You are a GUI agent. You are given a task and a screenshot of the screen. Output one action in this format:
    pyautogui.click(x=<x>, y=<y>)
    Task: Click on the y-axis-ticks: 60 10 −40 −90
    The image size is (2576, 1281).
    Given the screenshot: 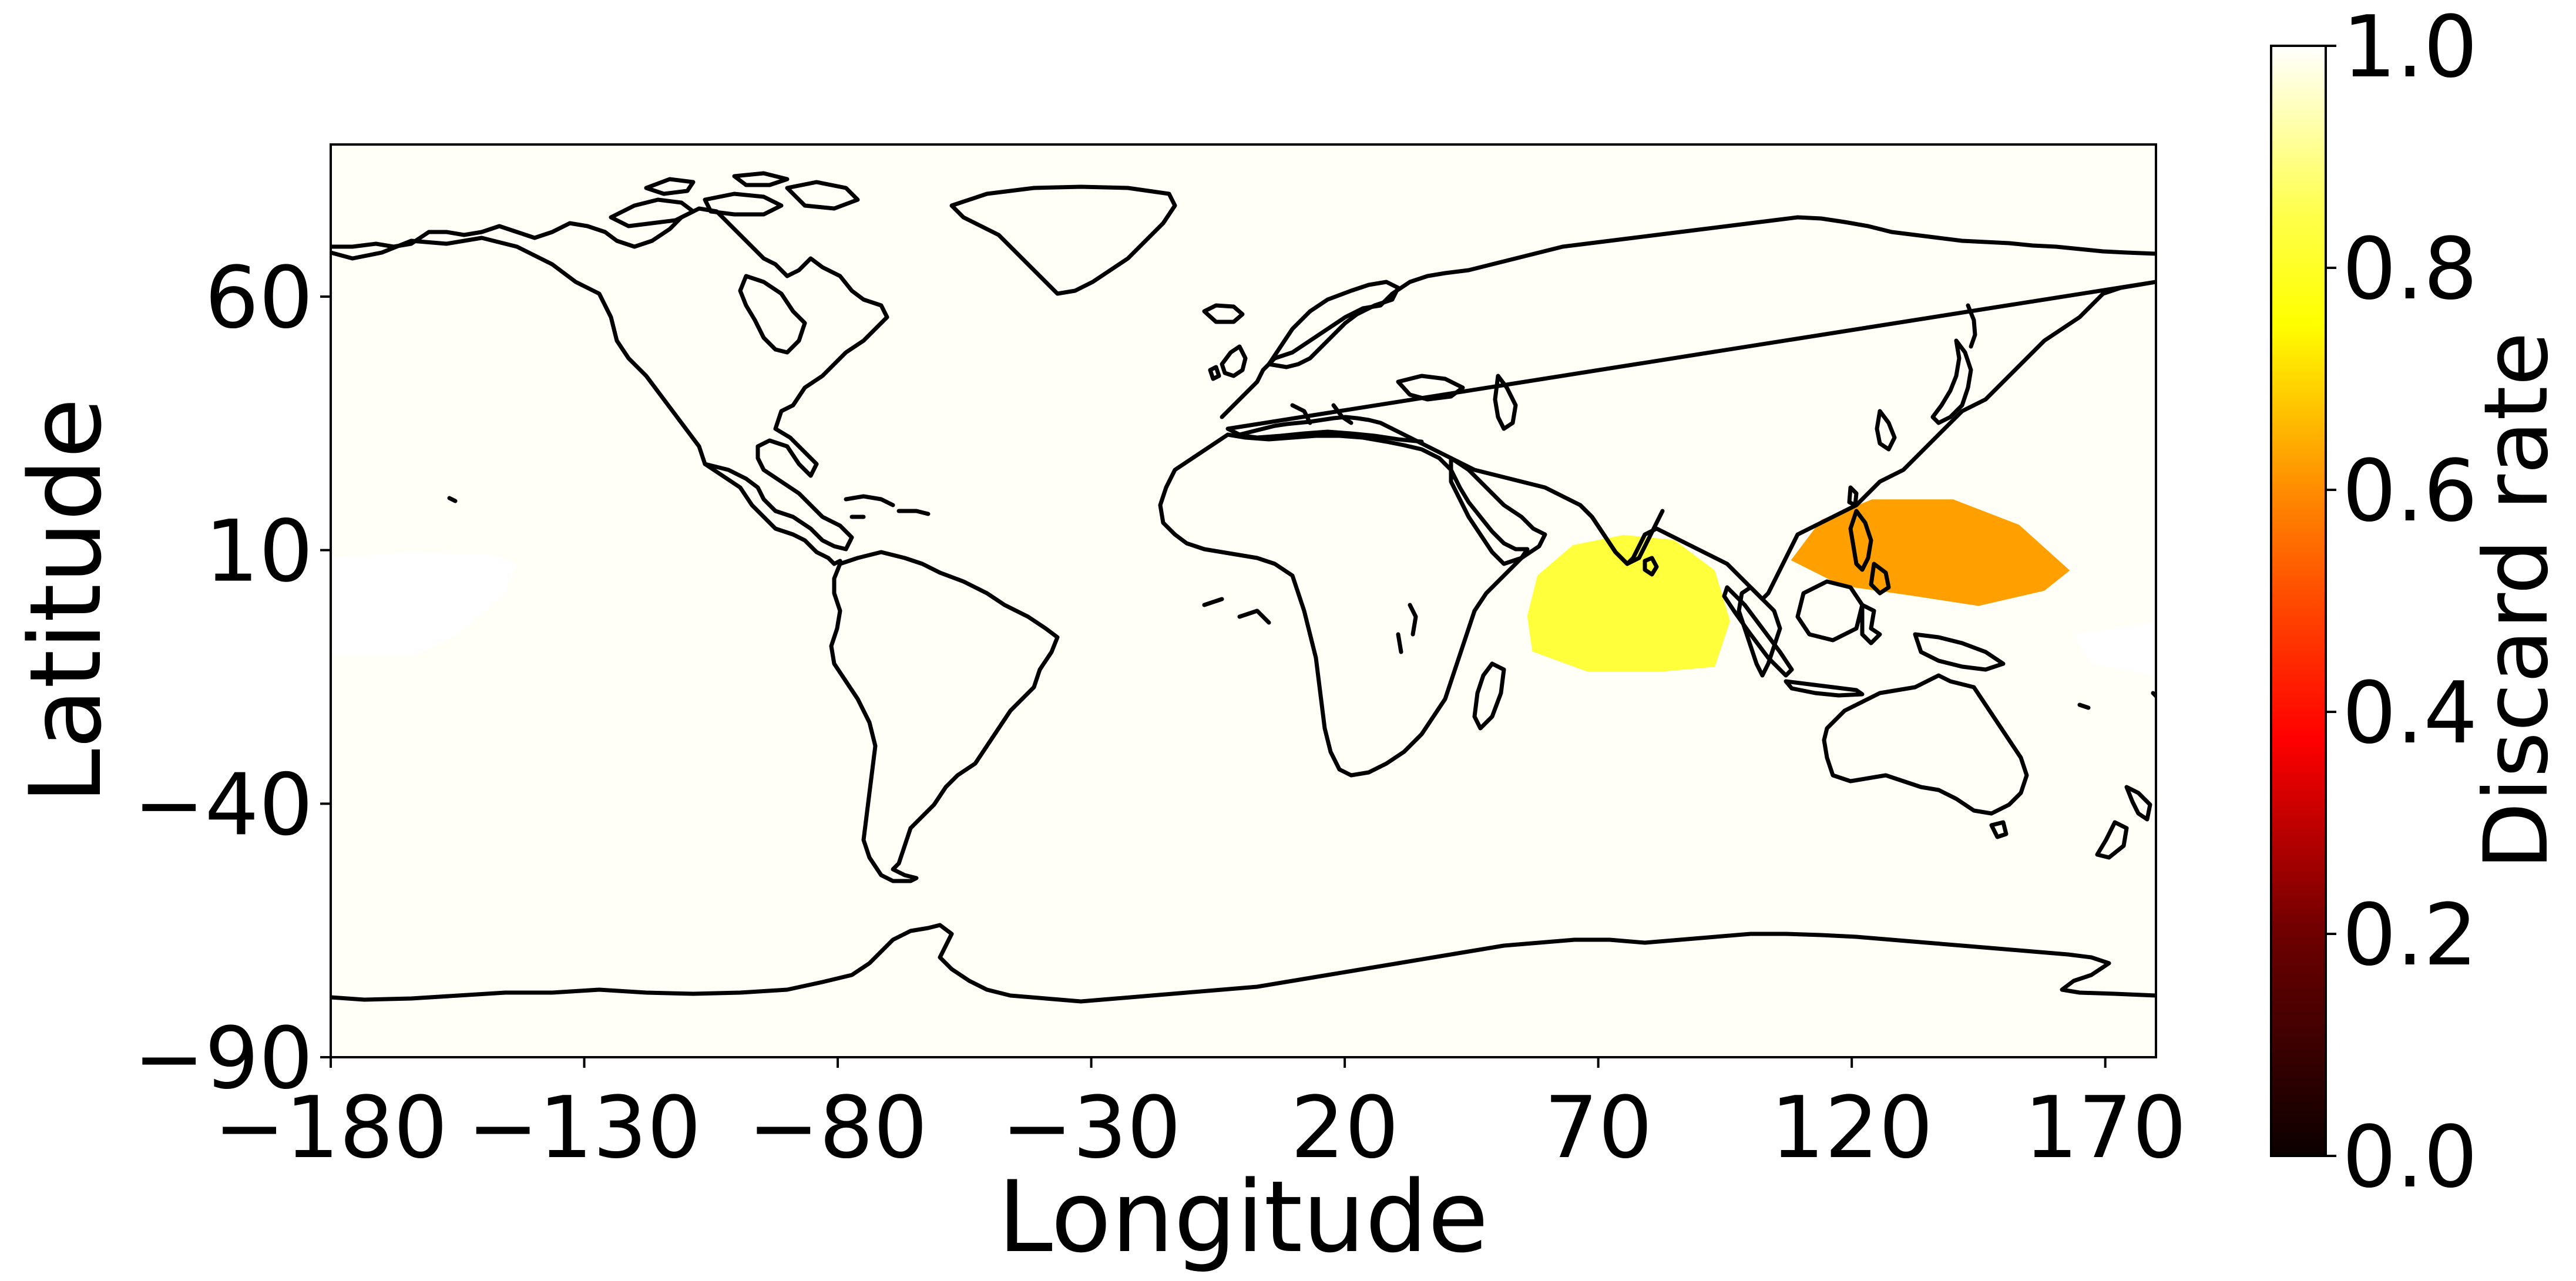 What is the action you would take?
    pyautogui.click(x=232, y=678)
    